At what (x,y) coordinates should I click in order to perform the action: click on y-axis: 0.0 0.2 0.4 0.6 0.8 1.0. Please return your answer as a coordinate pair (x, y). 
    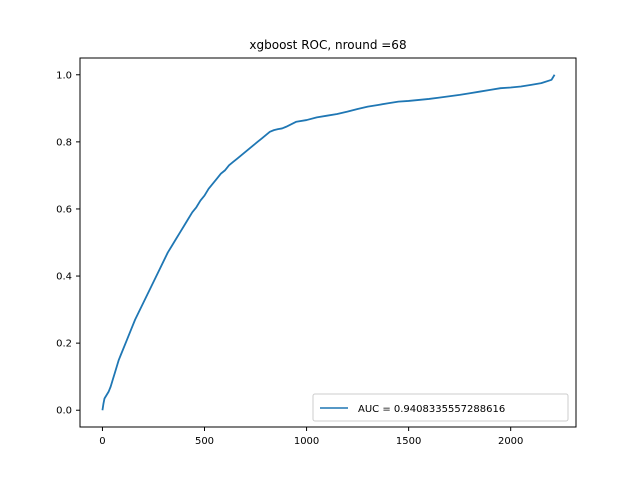
    Looking at the image, I should click on (68, 243).